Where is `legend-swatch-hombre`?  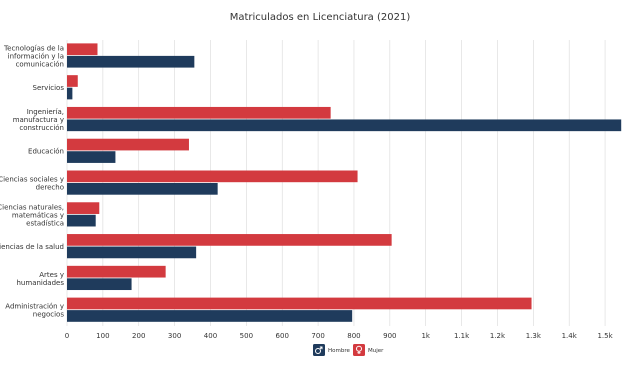
legend-swatch-hombre is located at coordinates (319, 350).